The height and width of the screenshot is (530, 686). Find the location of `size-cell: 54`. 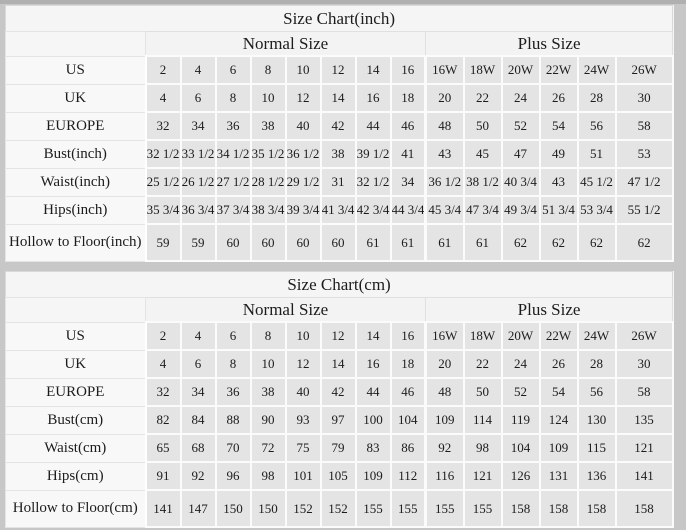

size-cell: 54 is located at coordinates (558, 392).